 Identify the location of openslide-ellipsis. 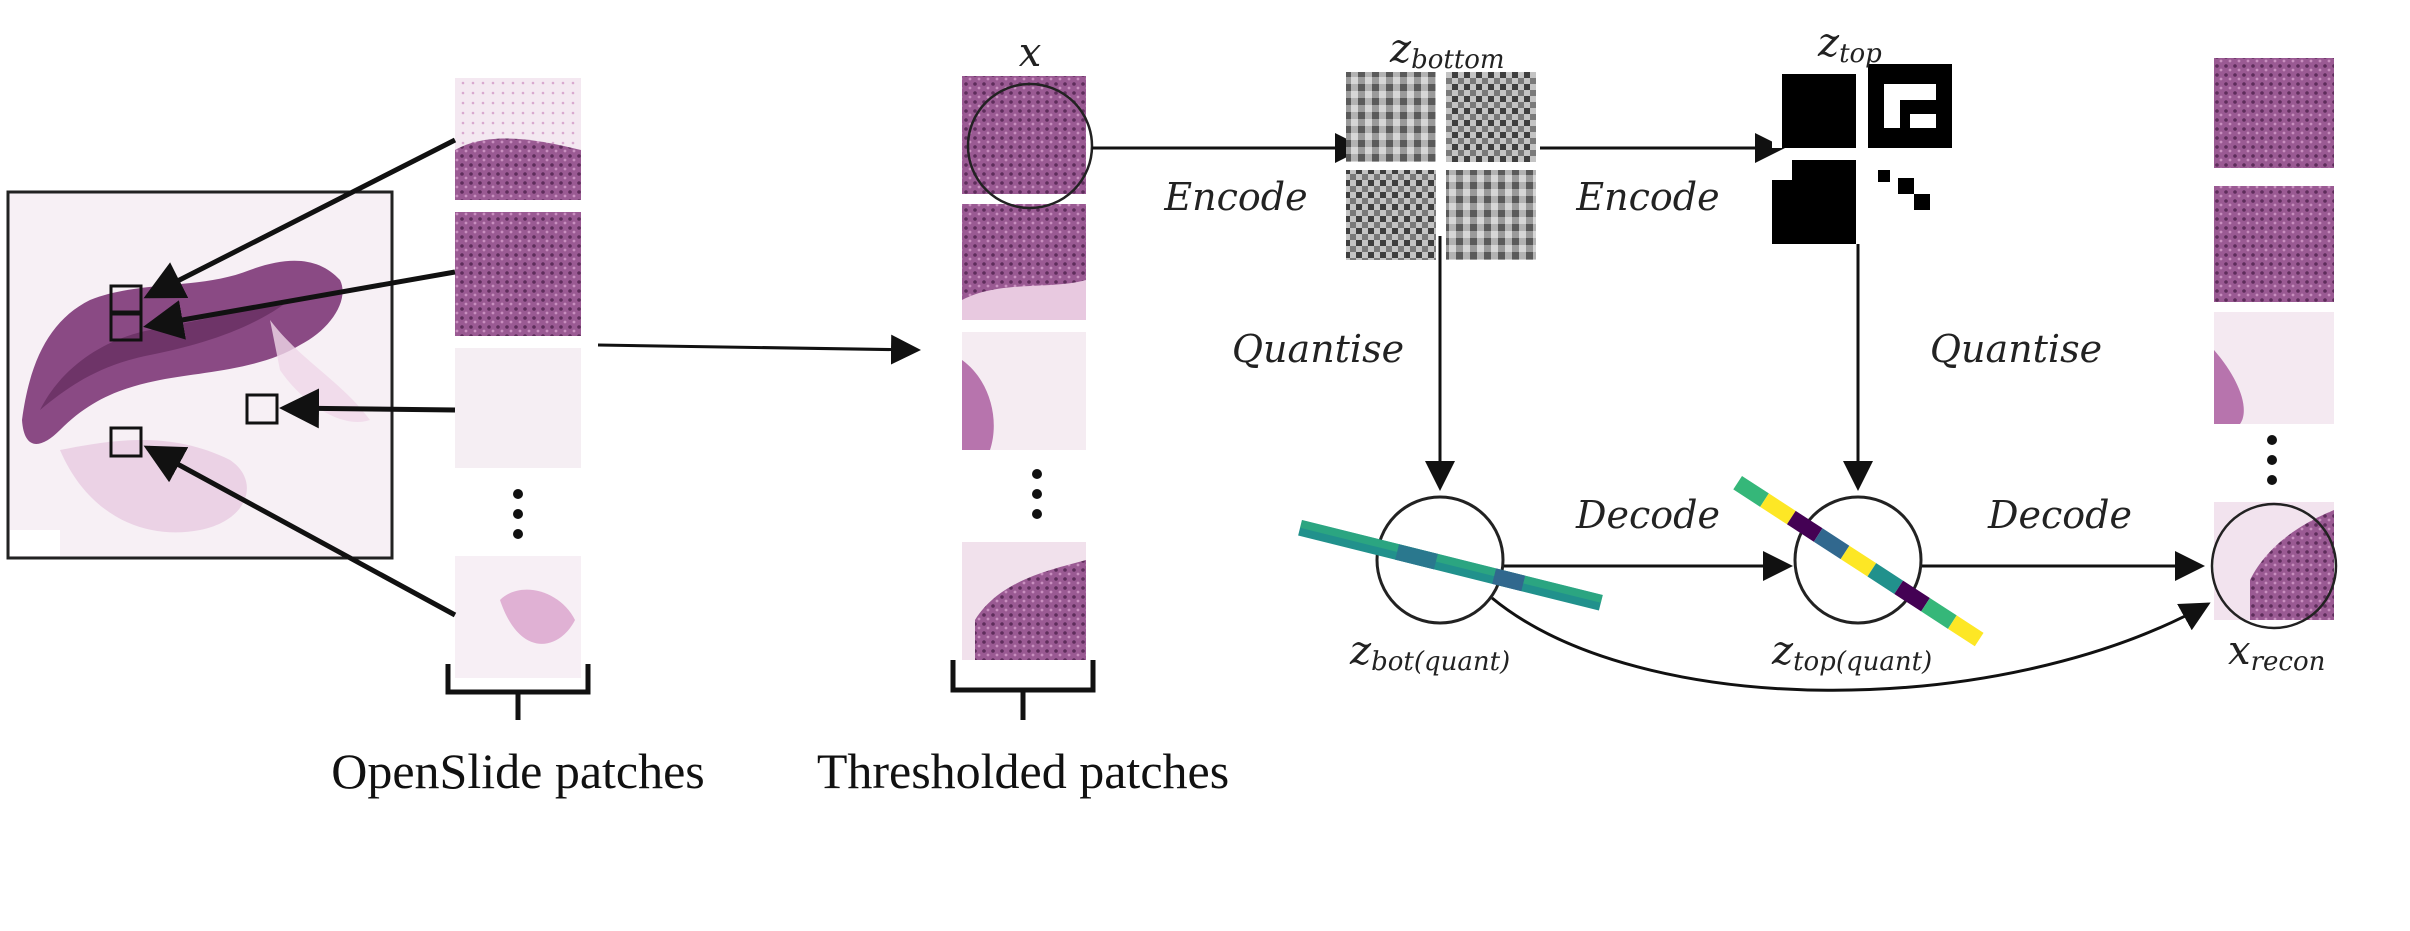
(518, 514).